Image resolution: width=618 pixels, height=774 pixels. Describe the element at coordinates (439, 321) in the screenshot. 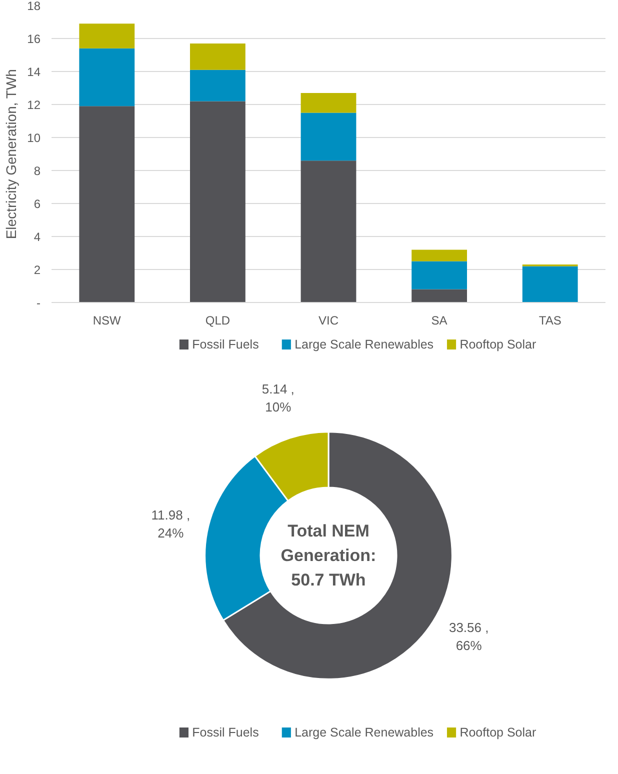

I see `x-tick-label: SA` at that location.